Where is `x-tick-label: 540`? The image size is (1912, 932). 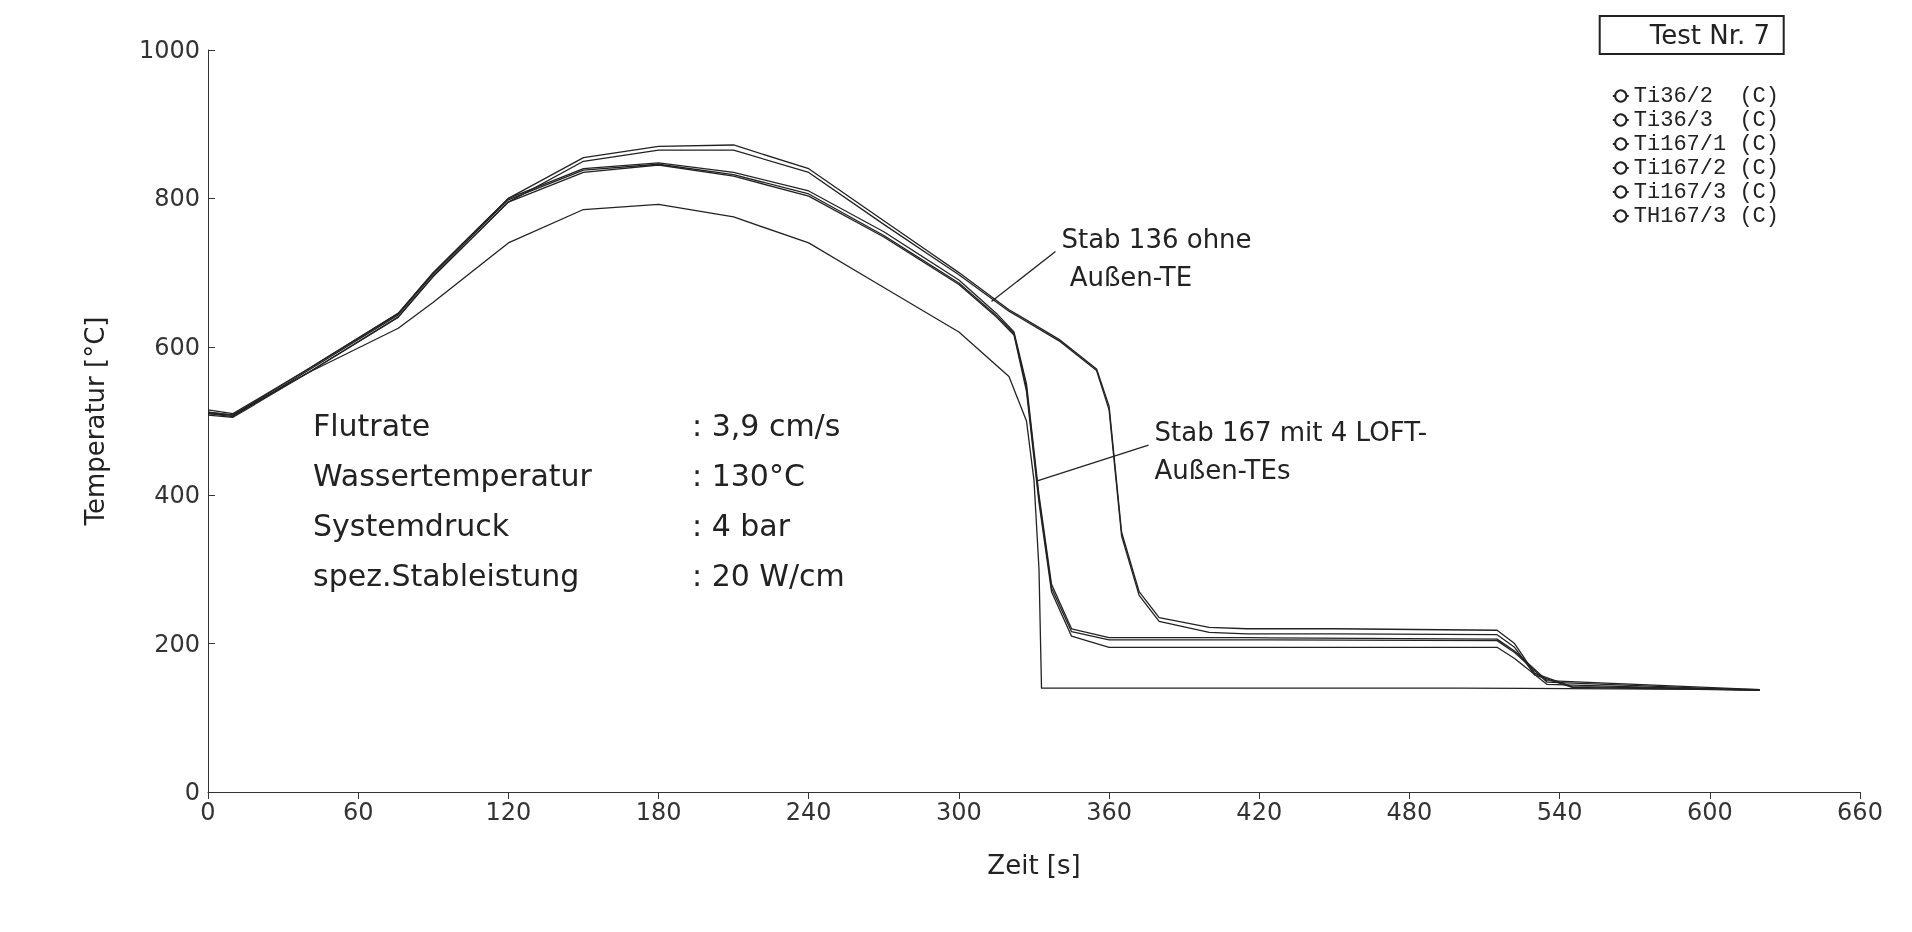 x-tick-label: 540 is located at coordinates (1559, 812).